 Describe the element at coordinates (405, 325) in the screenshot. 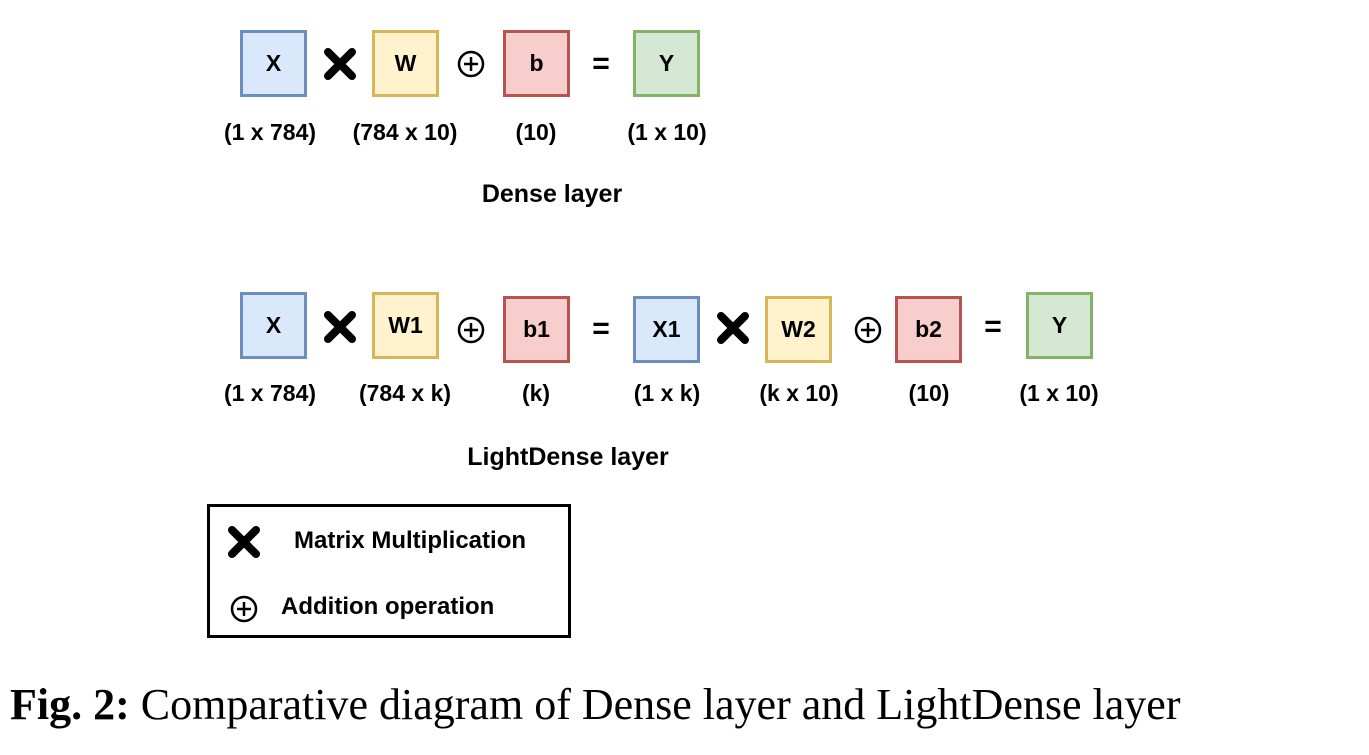

I see `lightdense-weight-w1-box: W1` at that location.